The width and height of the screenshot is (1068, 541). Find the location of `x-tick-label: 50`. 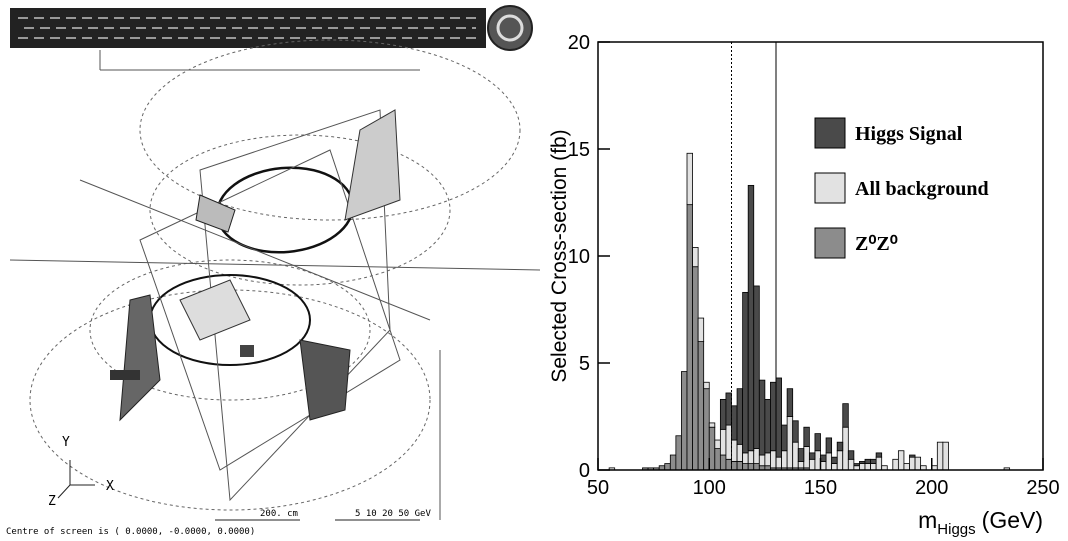

x-tick-label: 50 is located at coordinates (598, 488).